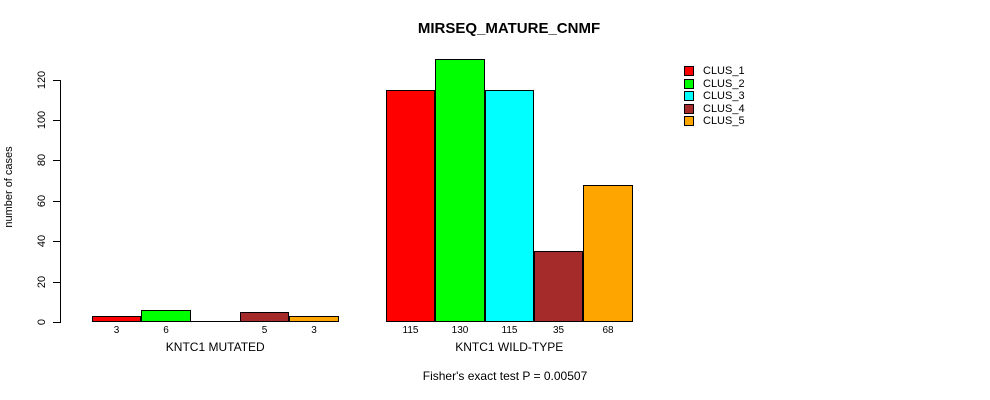 Image resolution: width=990 pixels, height=400 pixels. What do you see at coordinates (215, 347) in the screenshot?
I see `category-label: KNTC1 MUTATED` at bounding box center [215, 347].